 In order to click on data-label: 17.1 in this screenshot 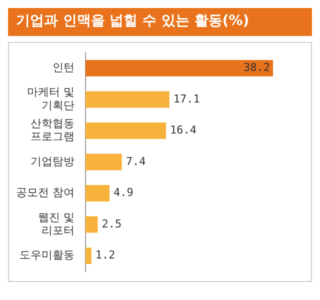, I will do `click(186, 99)`.